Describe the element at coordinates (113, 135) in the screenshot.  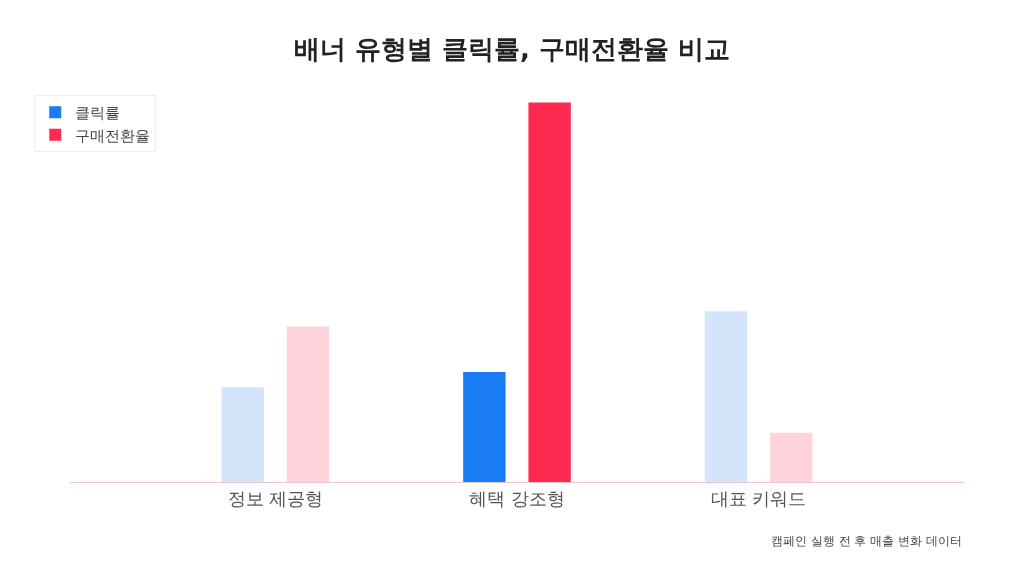
I see `legend-label: 구매전환율` at that location.